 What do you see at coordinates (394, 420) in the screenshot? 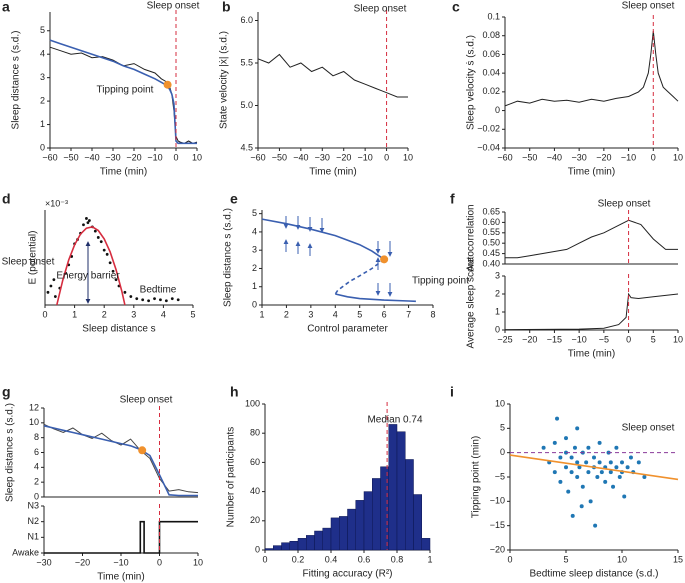
I see `annotation: Median 0.74` at bounding box center [394, 420].